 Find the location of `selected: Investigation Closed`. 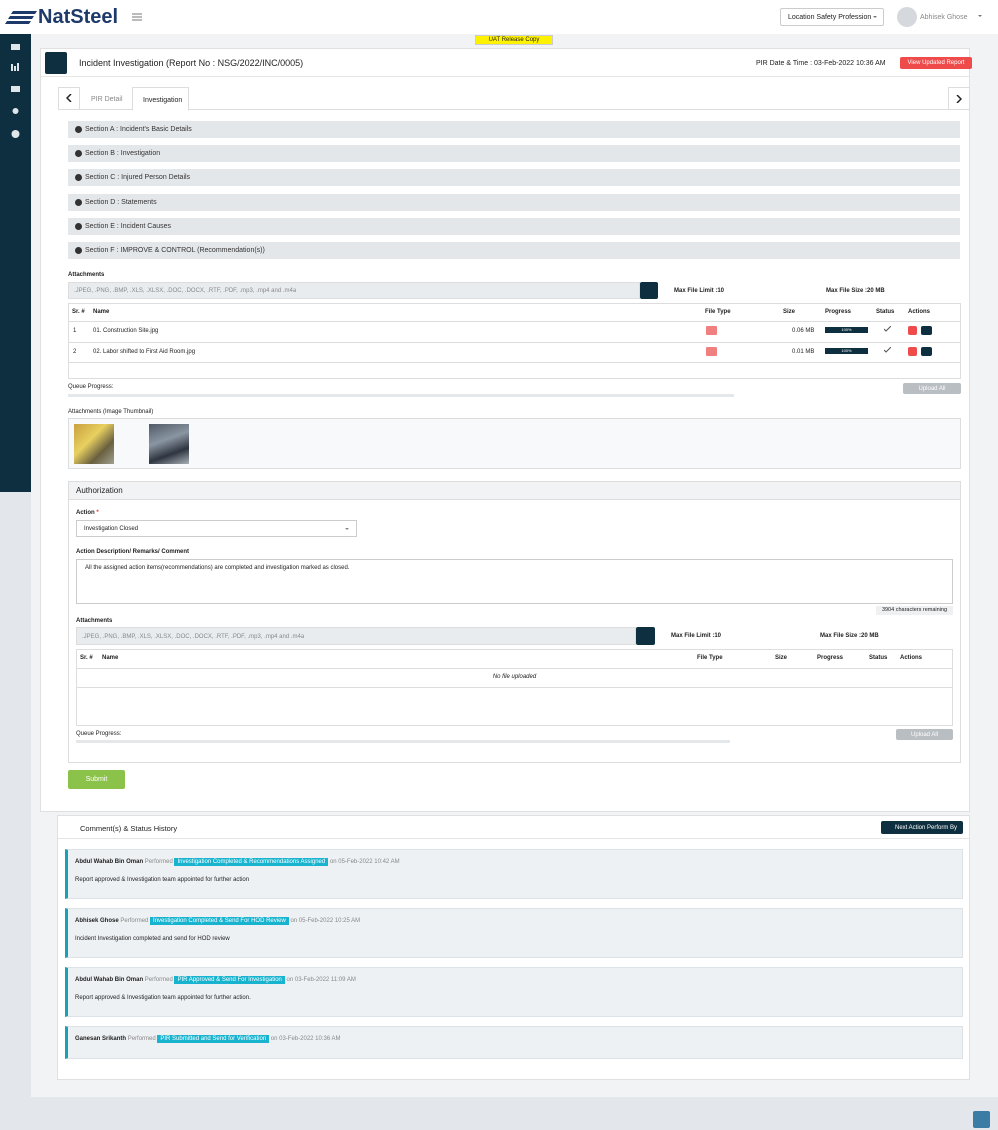

selected: Investigation Closed is located at coordinates (111, 529).